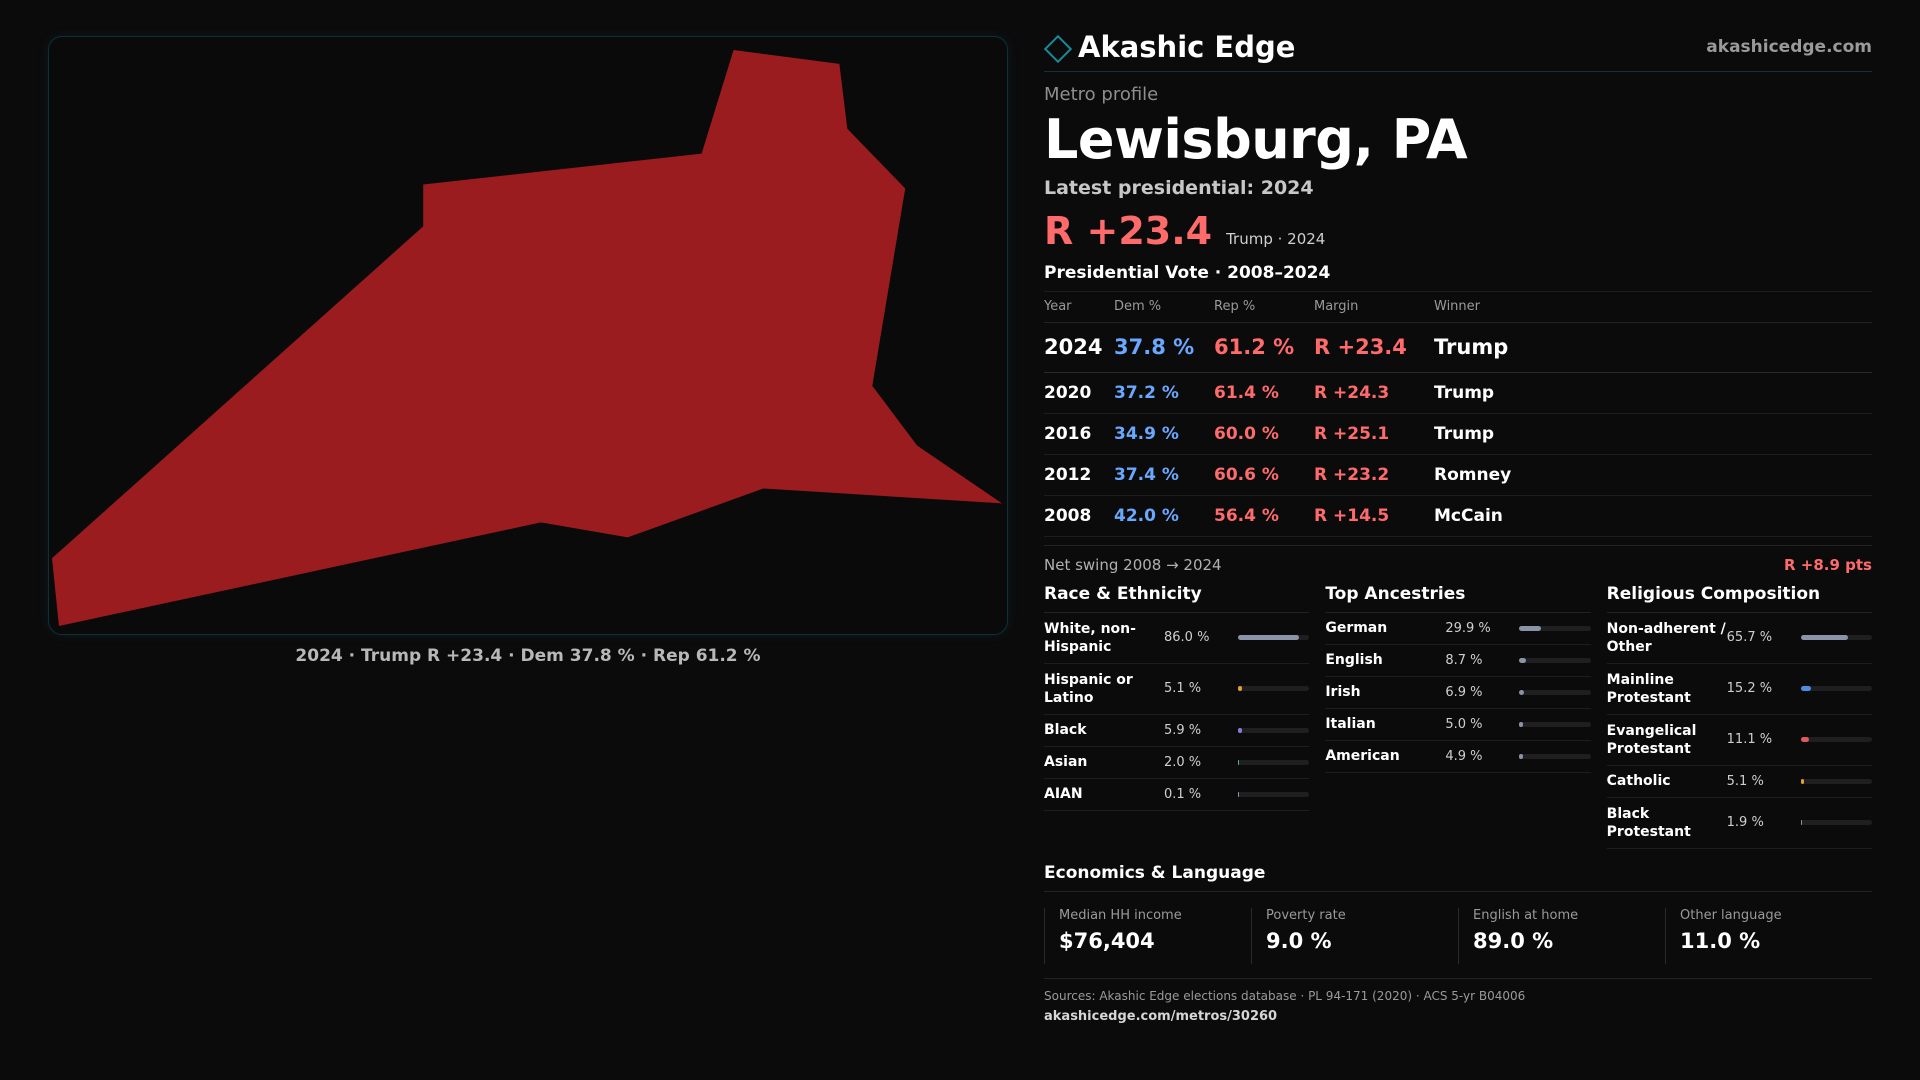 The height and width of the screenshot is (1080, 1920). Describe the element at coordinates (1264, 307) in the screenshot. I see `col-rep: Rep %` at that location.